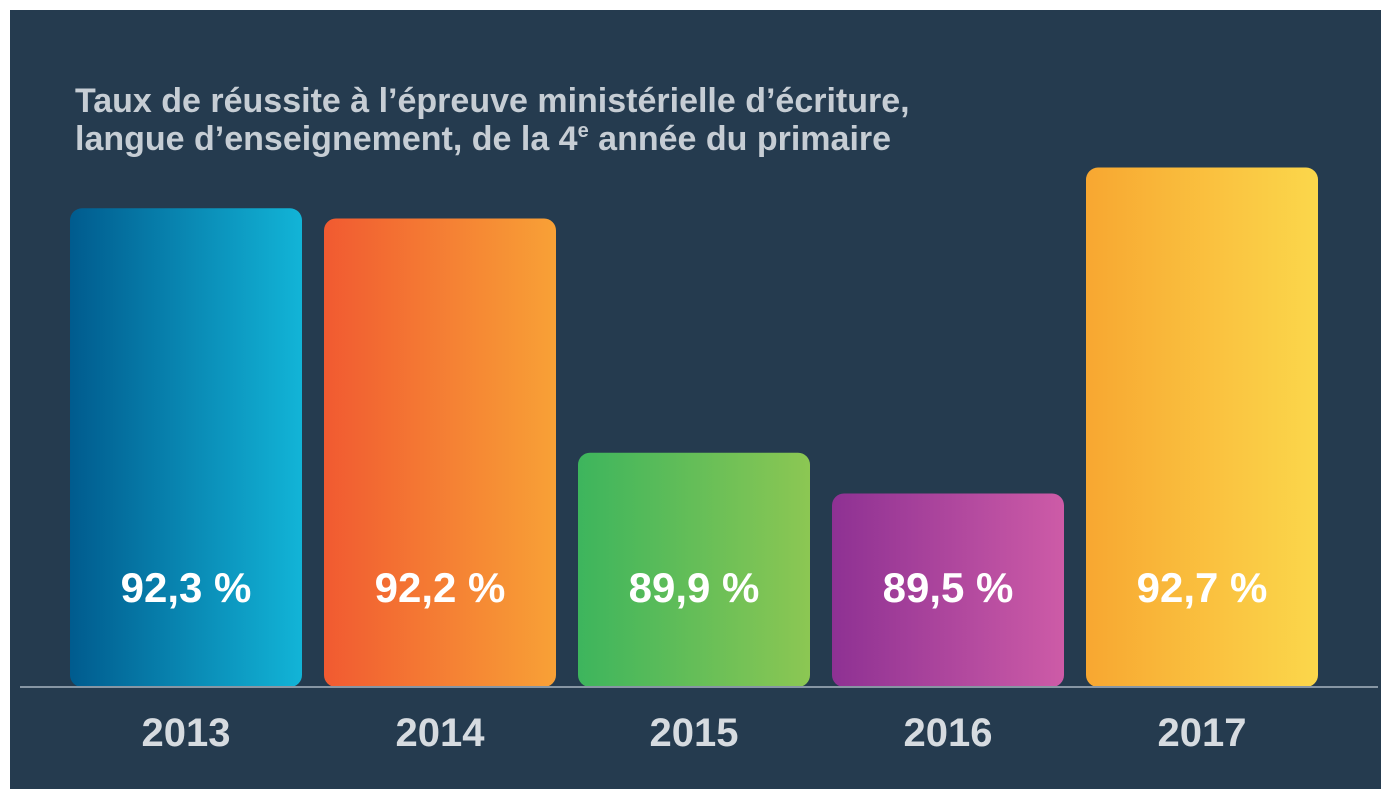 The height and width of the screenshot is (799, 1391). I want to click on value-label: 92,2 %, so click(440, 587).